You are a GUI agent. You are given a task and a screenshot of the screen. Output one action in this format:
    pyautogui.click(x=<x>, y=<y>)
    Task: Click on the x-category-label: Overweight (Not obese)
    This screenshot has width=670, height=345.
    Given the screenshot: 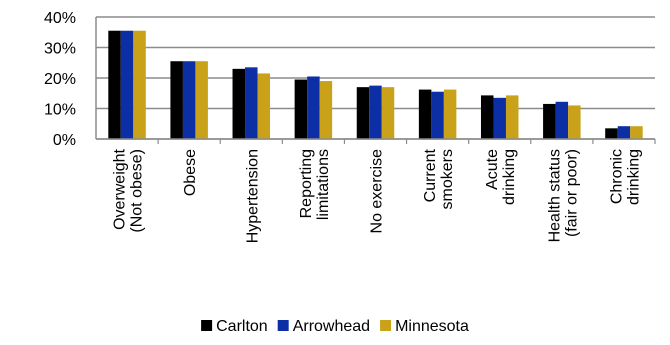 What is the action you would take?
    pyautogui.click(x=129, y=190)
    